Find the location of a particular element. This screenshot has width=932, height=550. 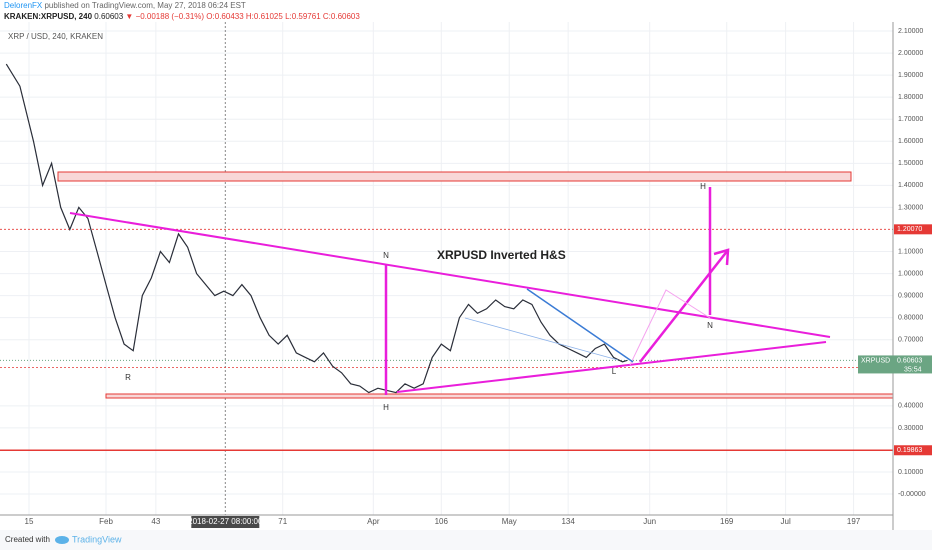

x-tick-label: 197 is located at coordinates (854, 521).